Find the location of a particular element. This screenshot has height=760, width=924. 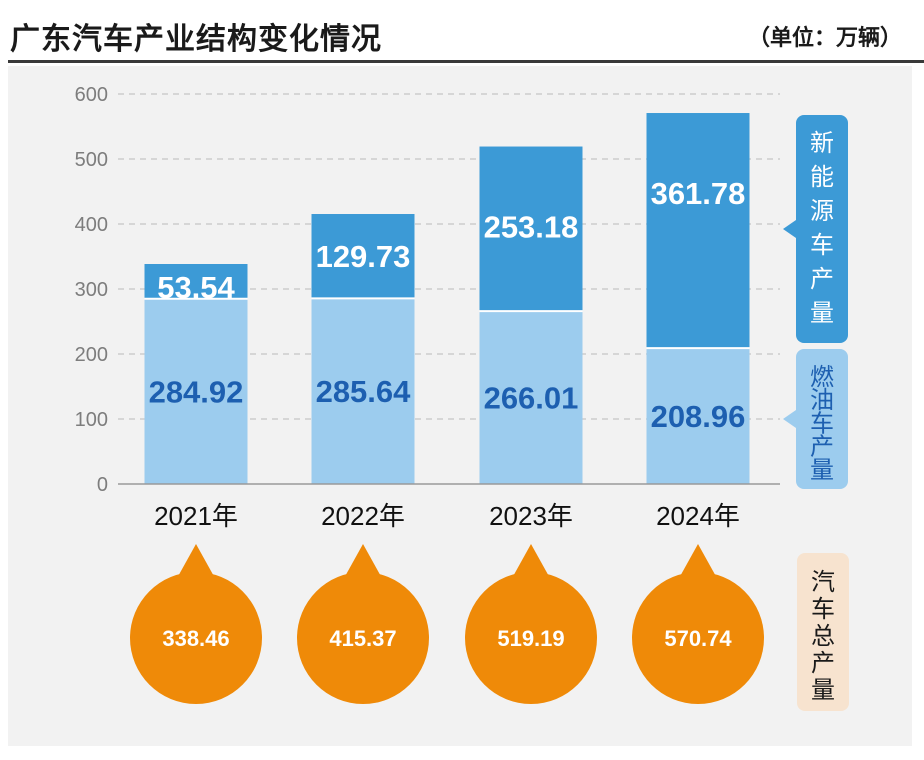

bar-value-label-nev: 53.54 is located at coordinates (196, 287).